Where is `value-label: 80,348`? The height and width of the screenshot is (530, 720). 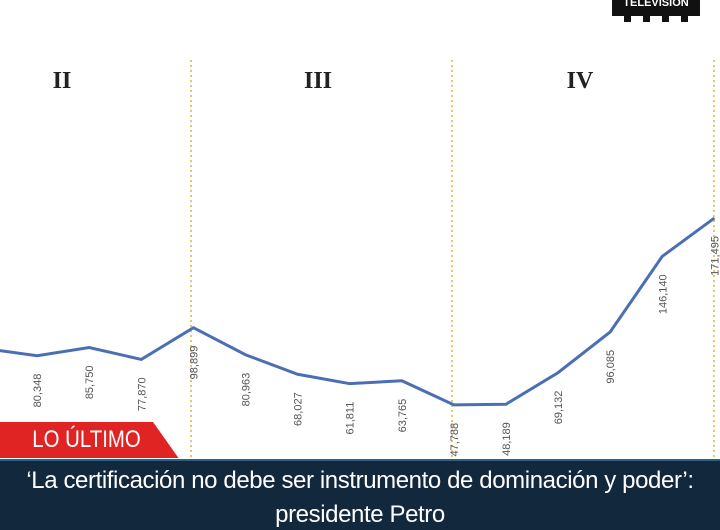
value-label: 80,348 is located at coordinates (38, 391).